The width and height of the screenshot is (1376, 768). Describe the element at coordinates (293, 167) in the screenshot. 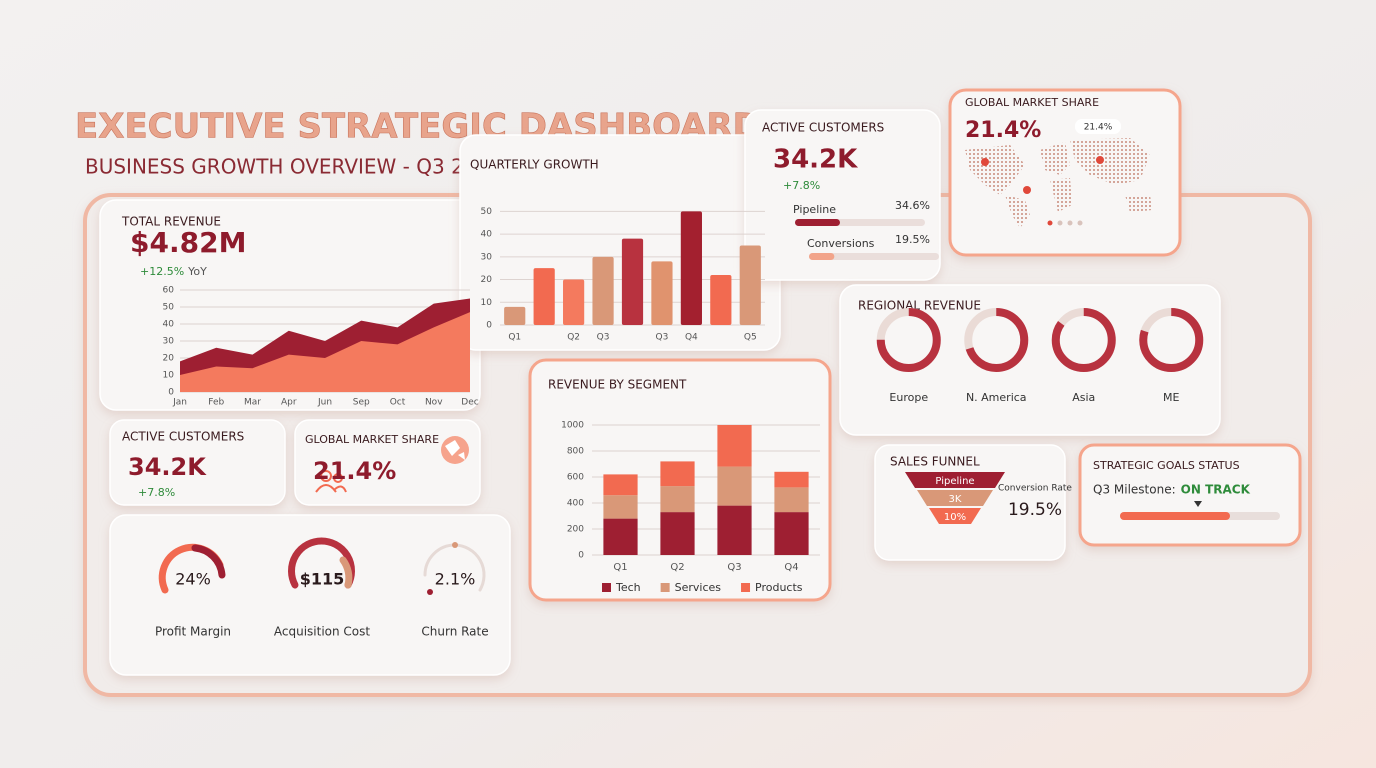

I see `dashboard-subtitle: BUSINESS GROWTH OVERVIEW - Q3 2024` at that location.